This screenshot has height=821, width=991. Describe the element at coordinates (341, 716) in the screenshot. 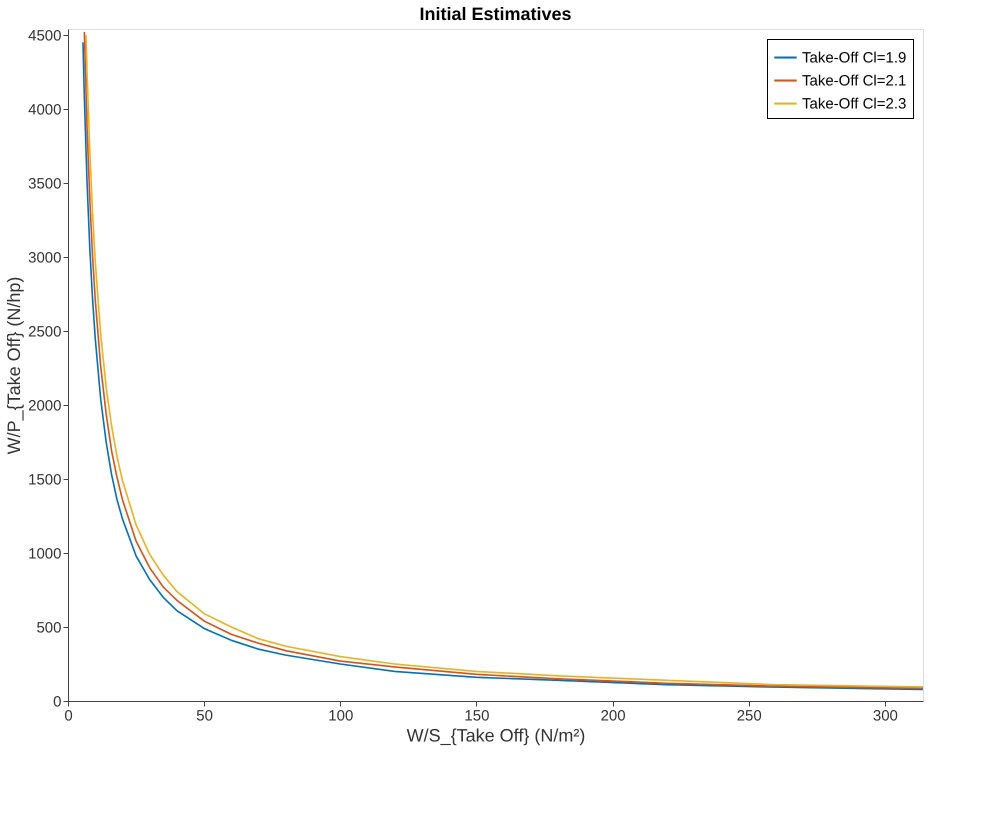

I see `x-tick-label: 100` at that location.